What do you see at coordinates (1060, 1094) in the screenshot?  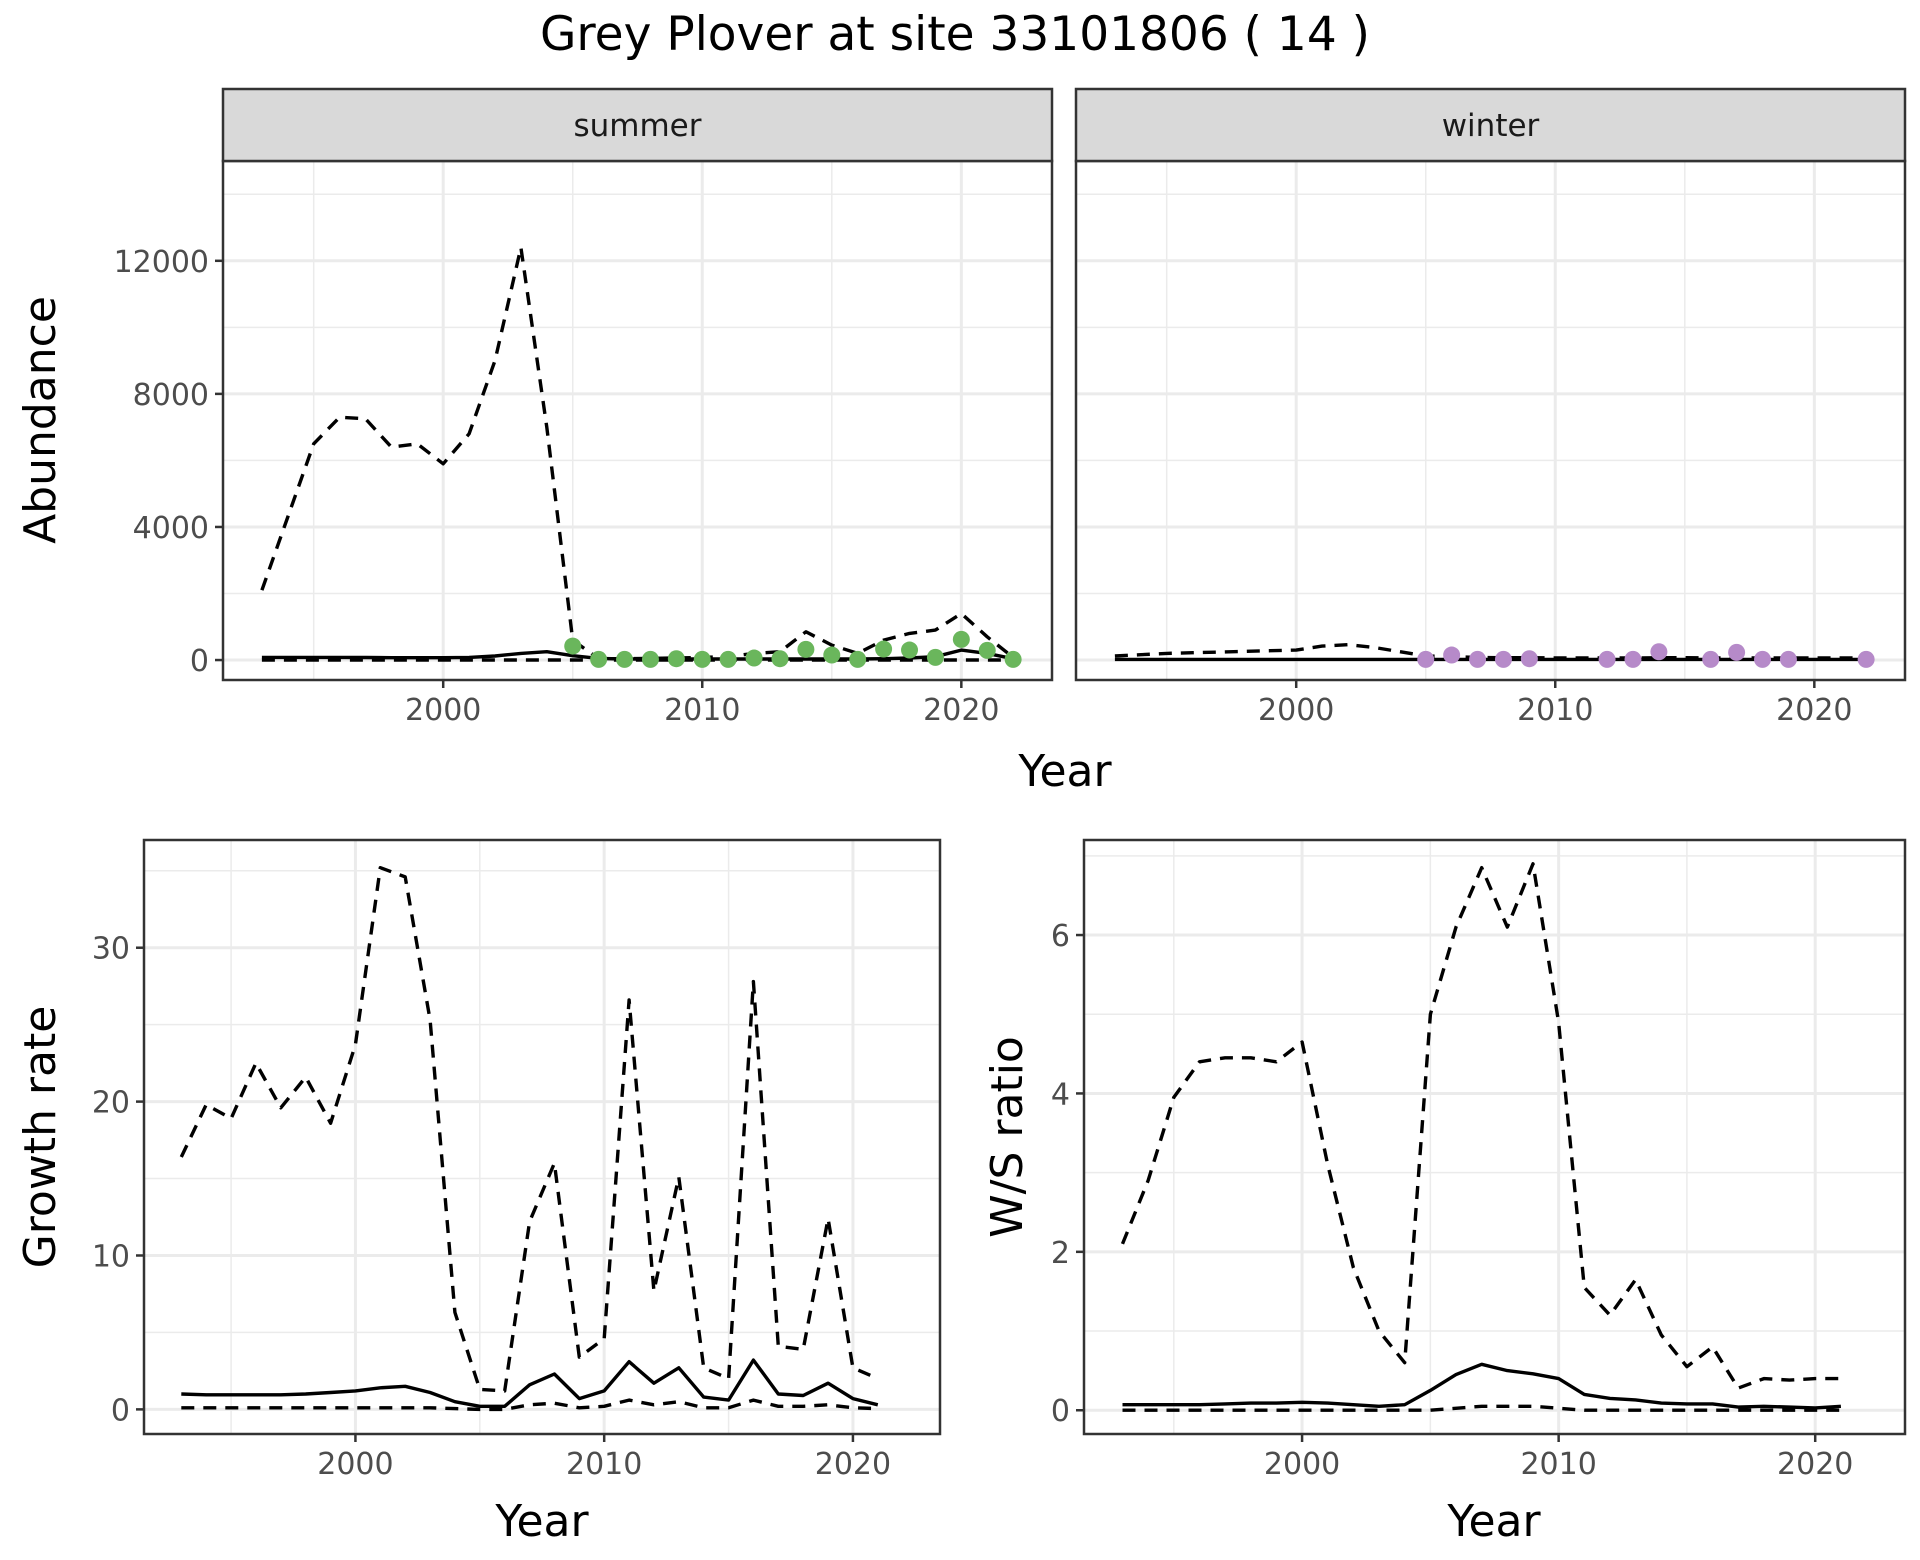 I see `y-tick-label: 4` at bounding box center [1060, 1094].